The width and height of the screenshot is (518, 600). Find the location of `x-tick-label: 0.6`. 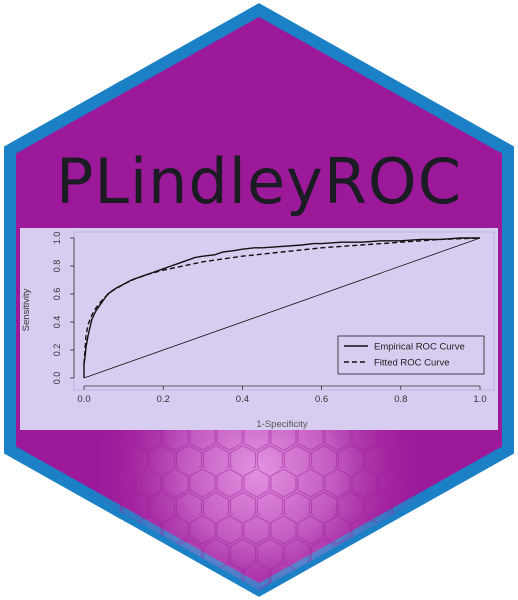

x-tick-label: 0.6 is located at coordinates (321, 399).